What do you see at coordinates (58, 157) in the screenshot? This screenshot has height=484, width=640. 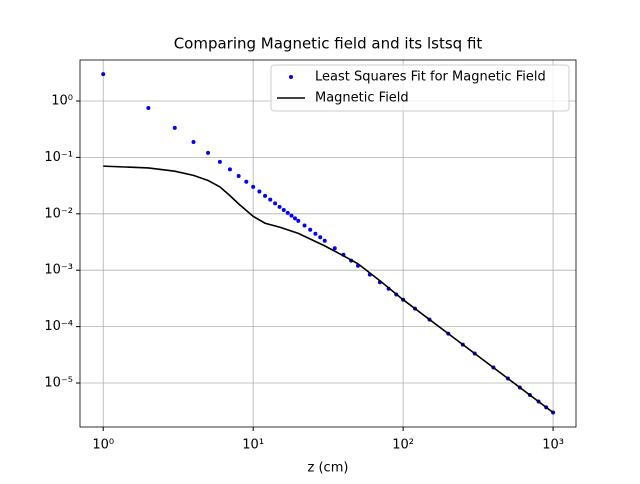 I see `y-tick-label: 10⁻¹` at bounding box center [58, 157].